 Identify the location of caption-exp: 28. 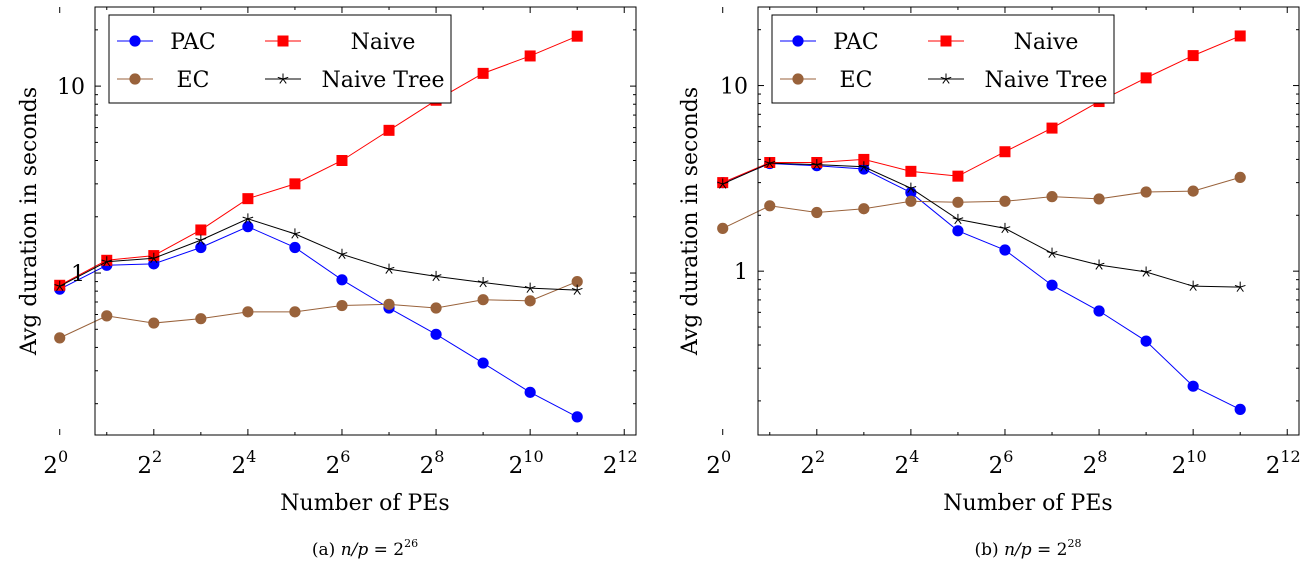
(1075, 543).